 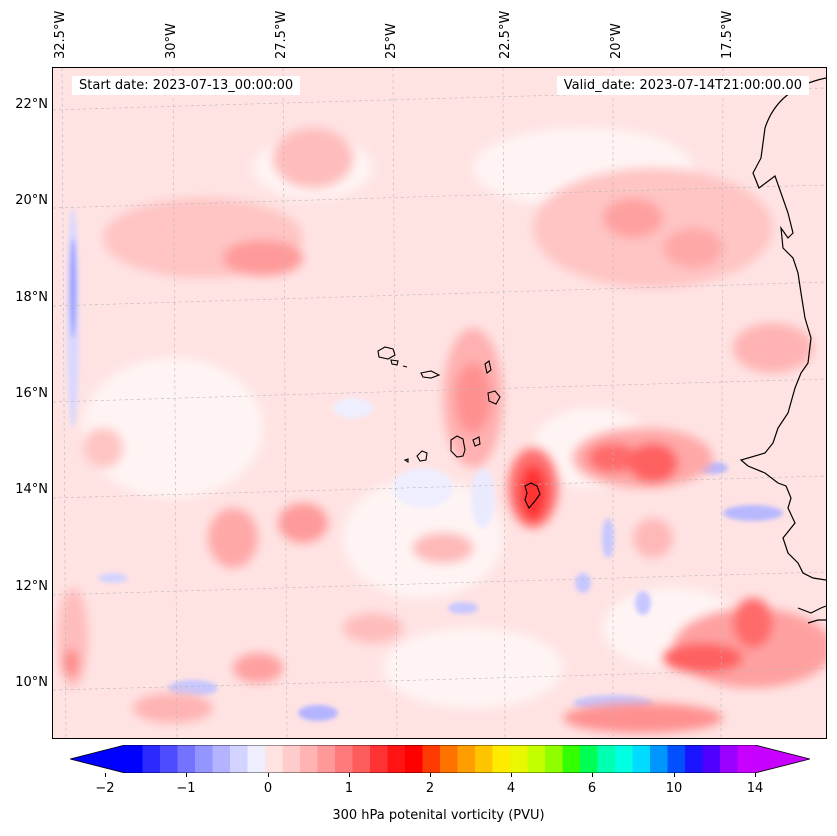 I want to click on start-date-label: Start date: 2023-07-13_00:00:00, so click(x=186, y=85).